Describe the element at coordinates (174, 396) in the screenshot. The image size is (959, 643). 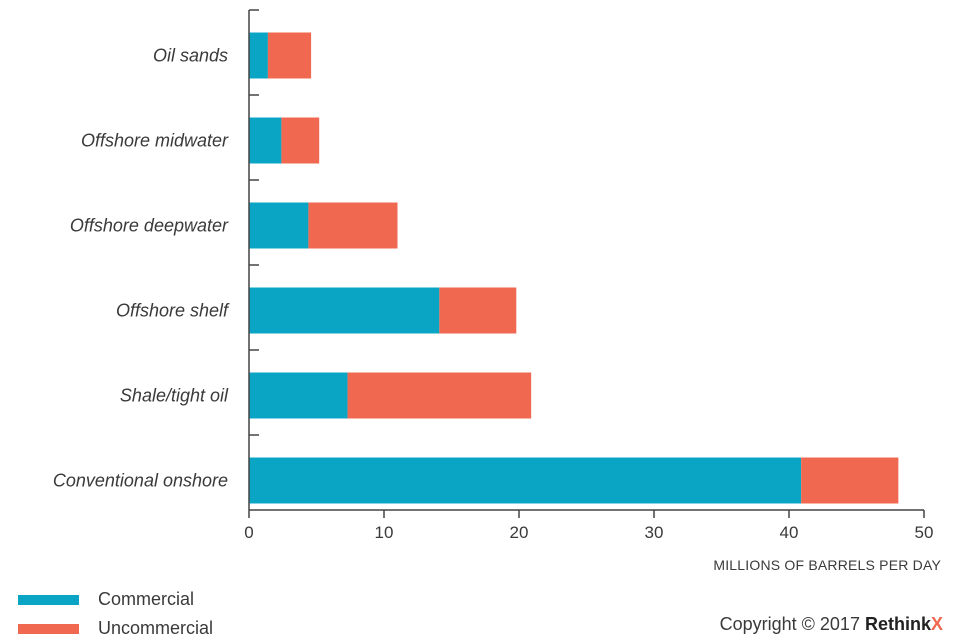
I see `category-label-shale-tight-oil: Shale/tight oil` at that location.